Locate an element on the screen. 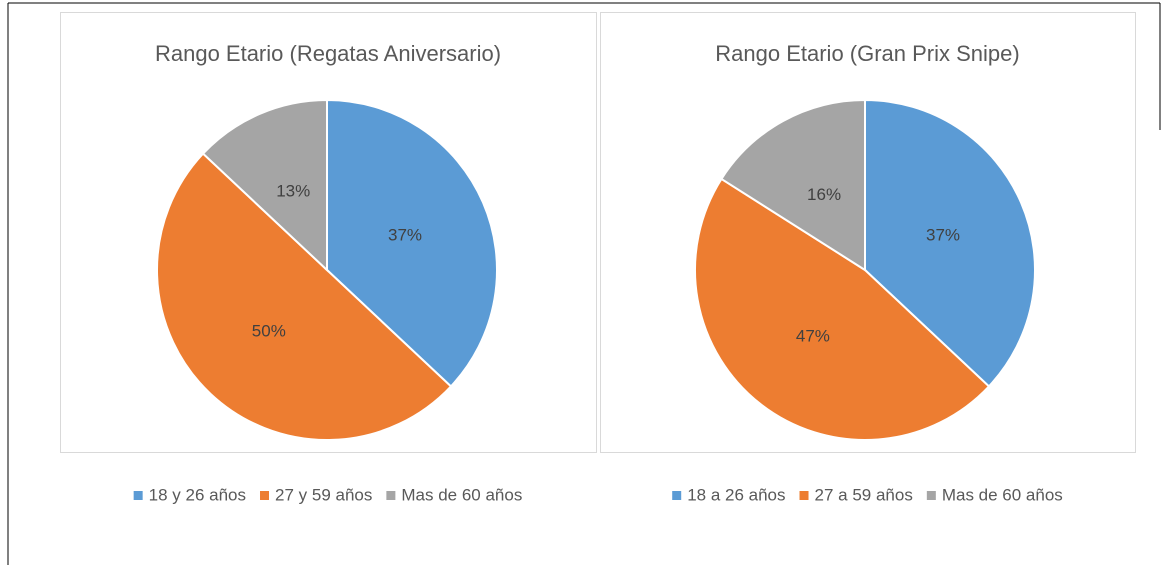  data-label: 16% is located at coordinates (824, 194).